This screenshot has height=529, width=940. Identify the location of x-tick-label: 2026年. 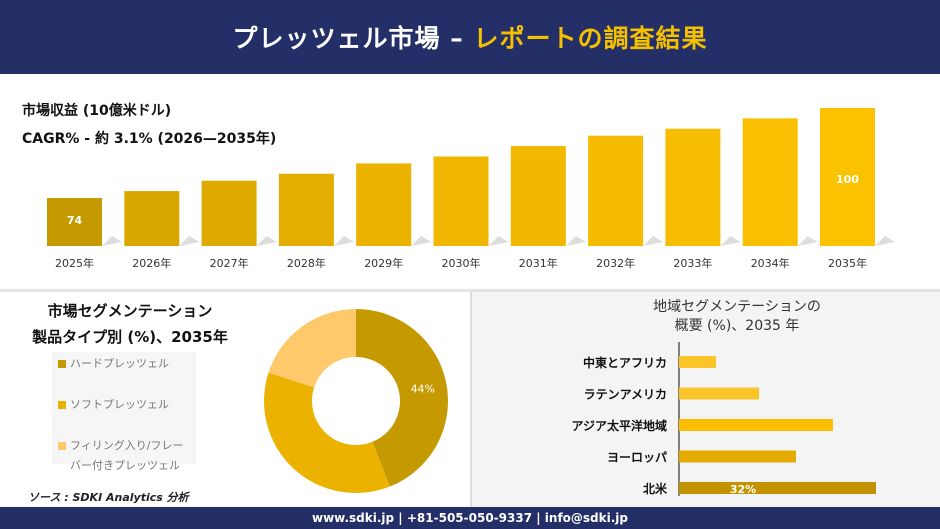
(151, 263).